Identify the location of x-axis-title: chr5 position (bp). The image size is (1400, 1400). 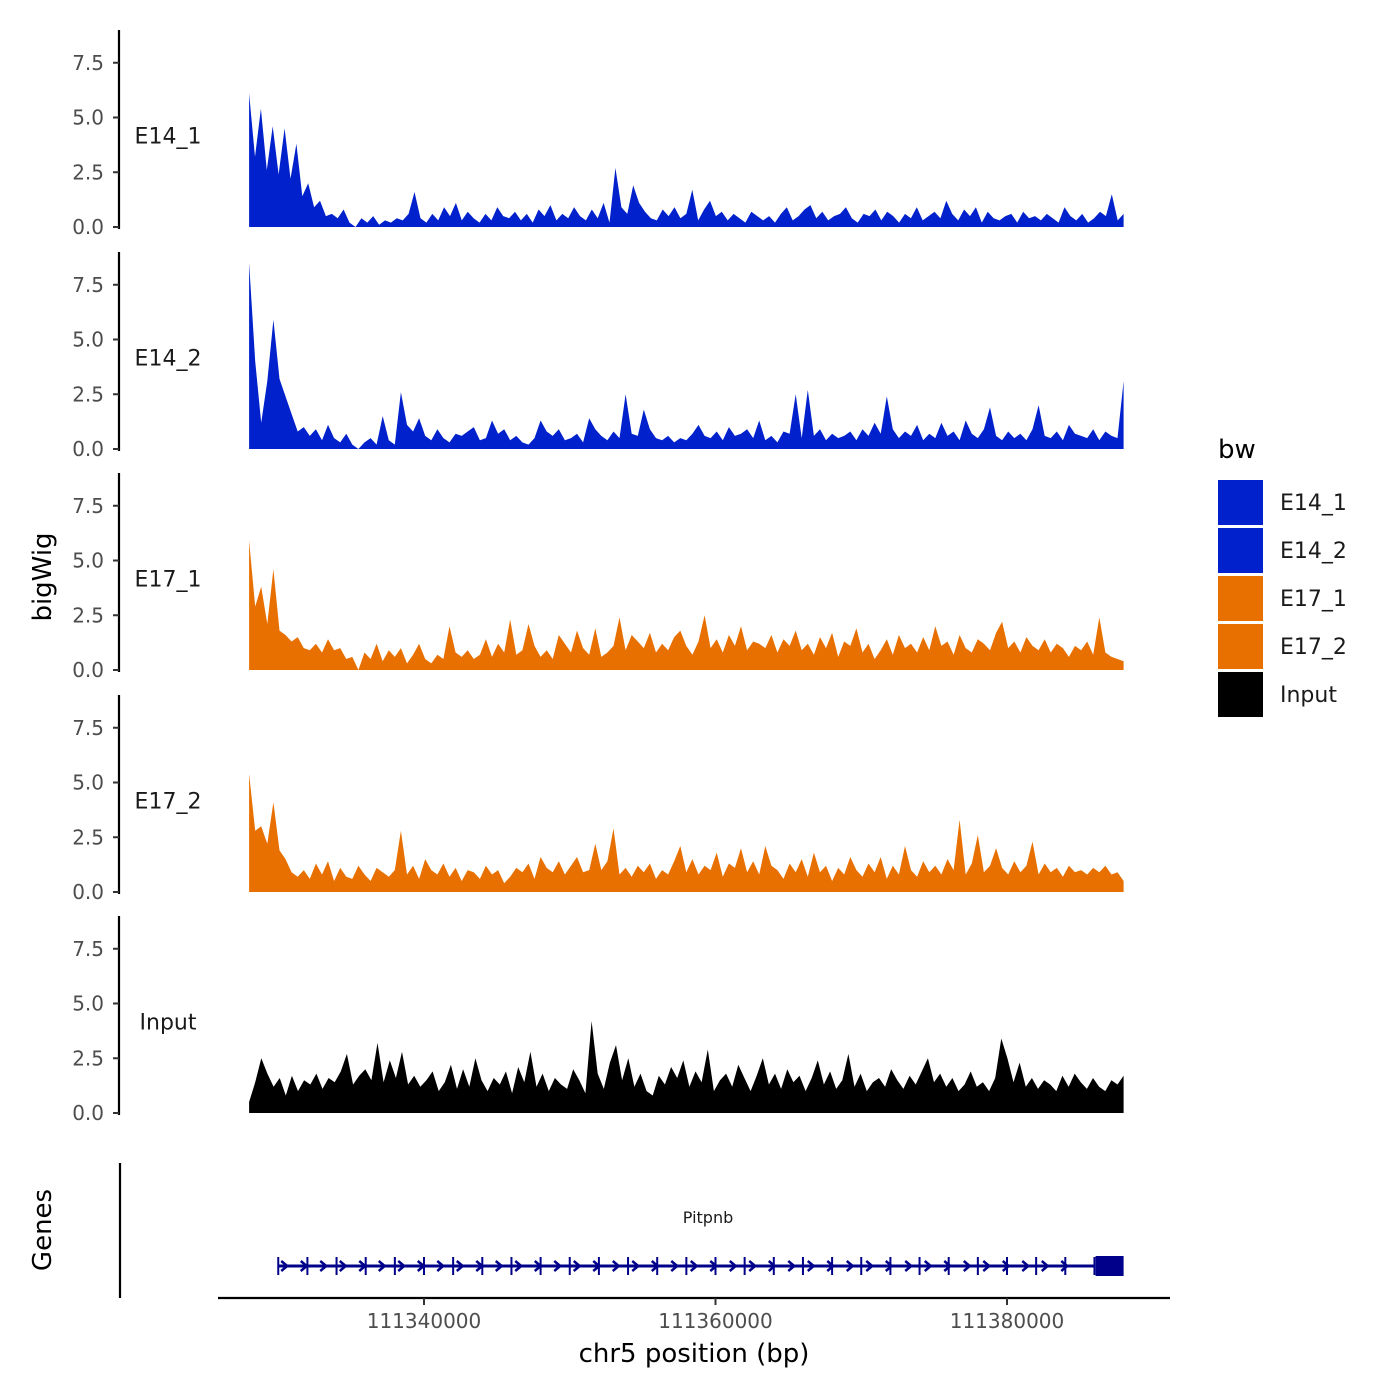
(694, 1354).